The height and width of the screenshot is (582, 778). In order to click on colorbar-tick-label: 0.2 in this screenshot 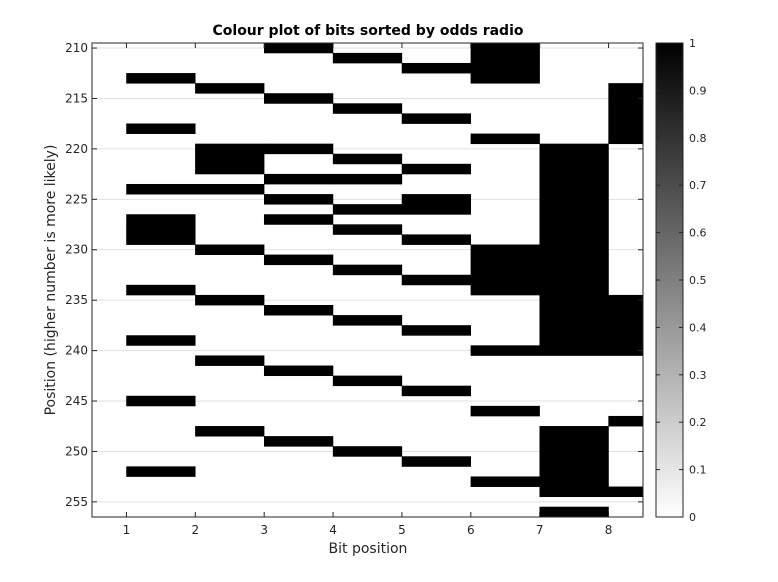, I will do `click(698, 422)`.